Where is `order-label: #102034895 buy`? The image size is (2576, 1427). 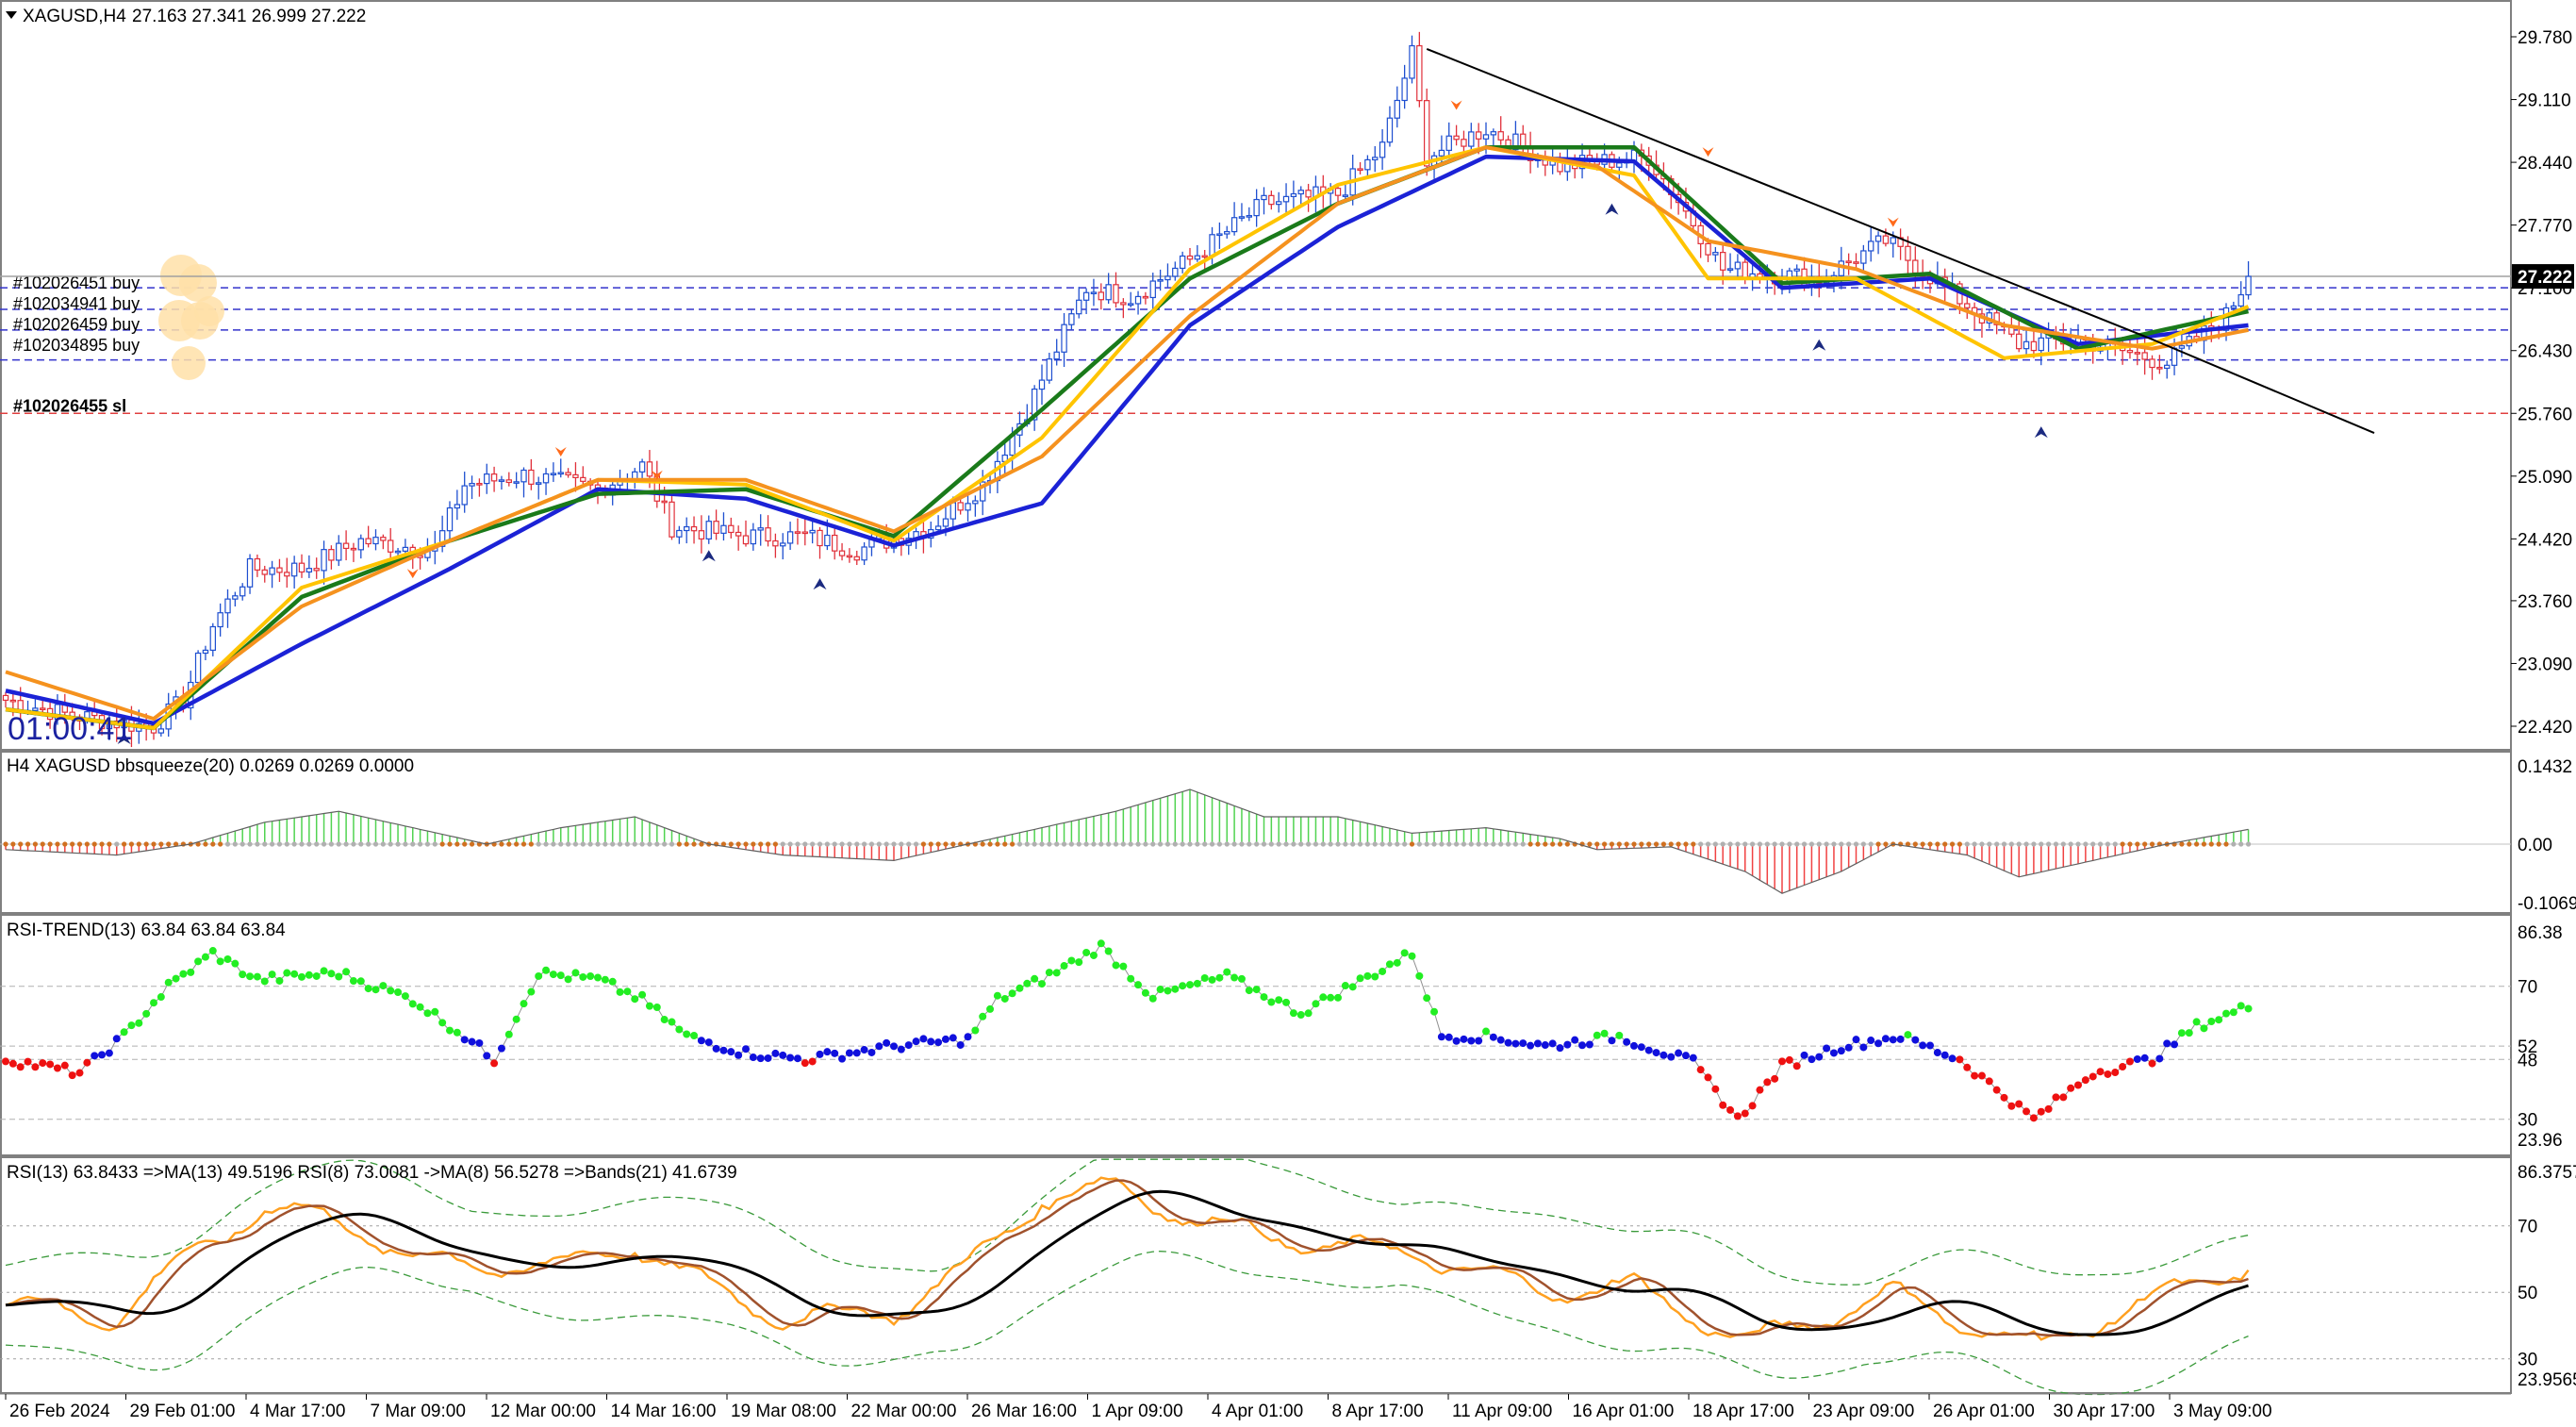
order-label: #102034895 buy is located at coordinates (76, 345).